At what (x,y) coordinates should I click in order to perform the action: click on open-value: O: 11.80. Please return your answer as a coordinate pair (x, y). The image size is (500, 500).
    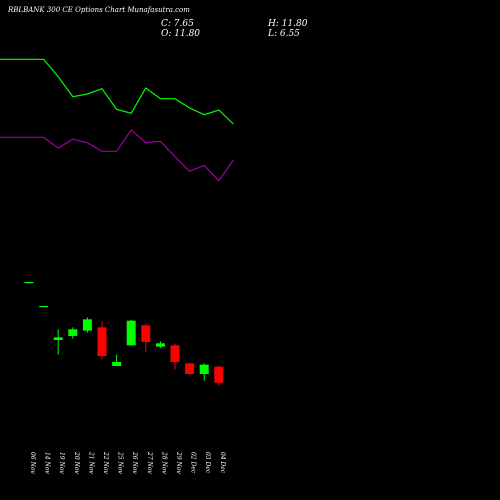
    Looking at the image, I should click on (181, 34).